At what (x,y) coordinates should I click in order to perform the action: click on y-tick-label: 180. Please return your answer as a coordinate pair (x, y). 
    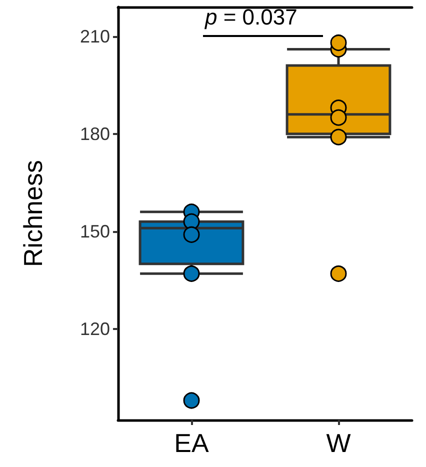
    Looking at the image, I should click on (95, 134).